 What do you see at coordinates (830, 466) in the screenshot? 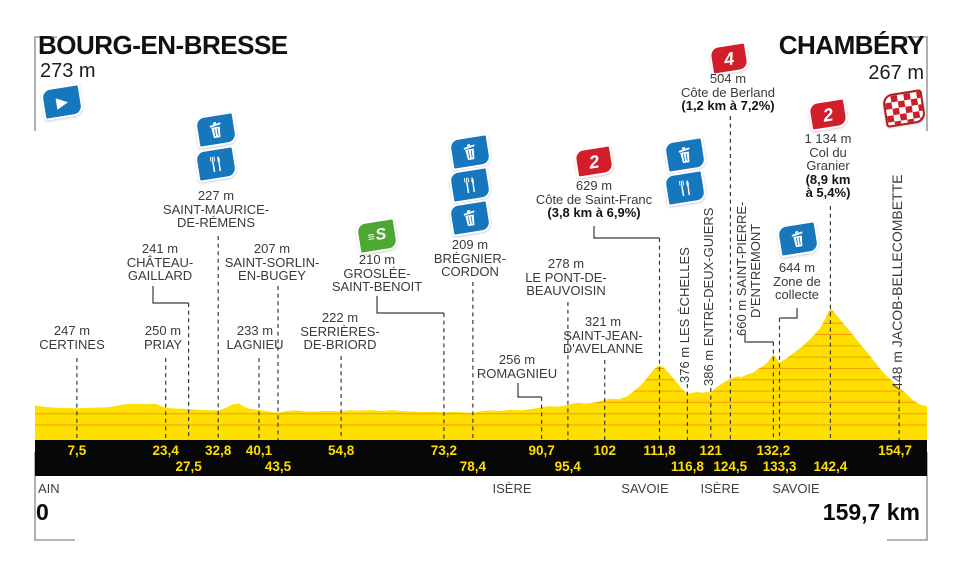
I see `km-marker: 142,4` at bounding box center [830, 466].